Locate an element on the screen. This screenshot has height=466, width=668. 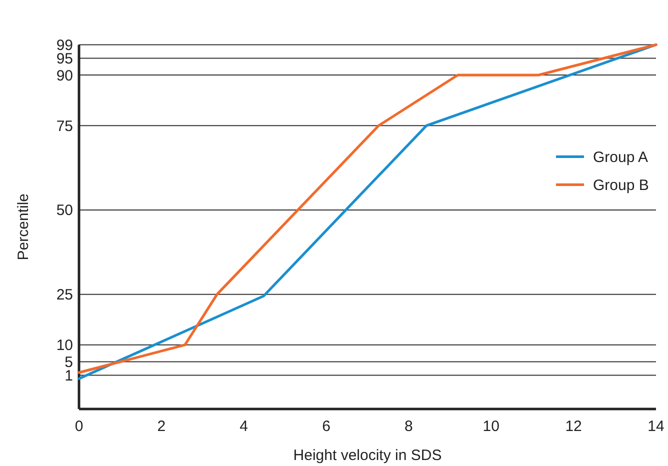
x-tick-label: 12 is located at coordinates (573, 426).